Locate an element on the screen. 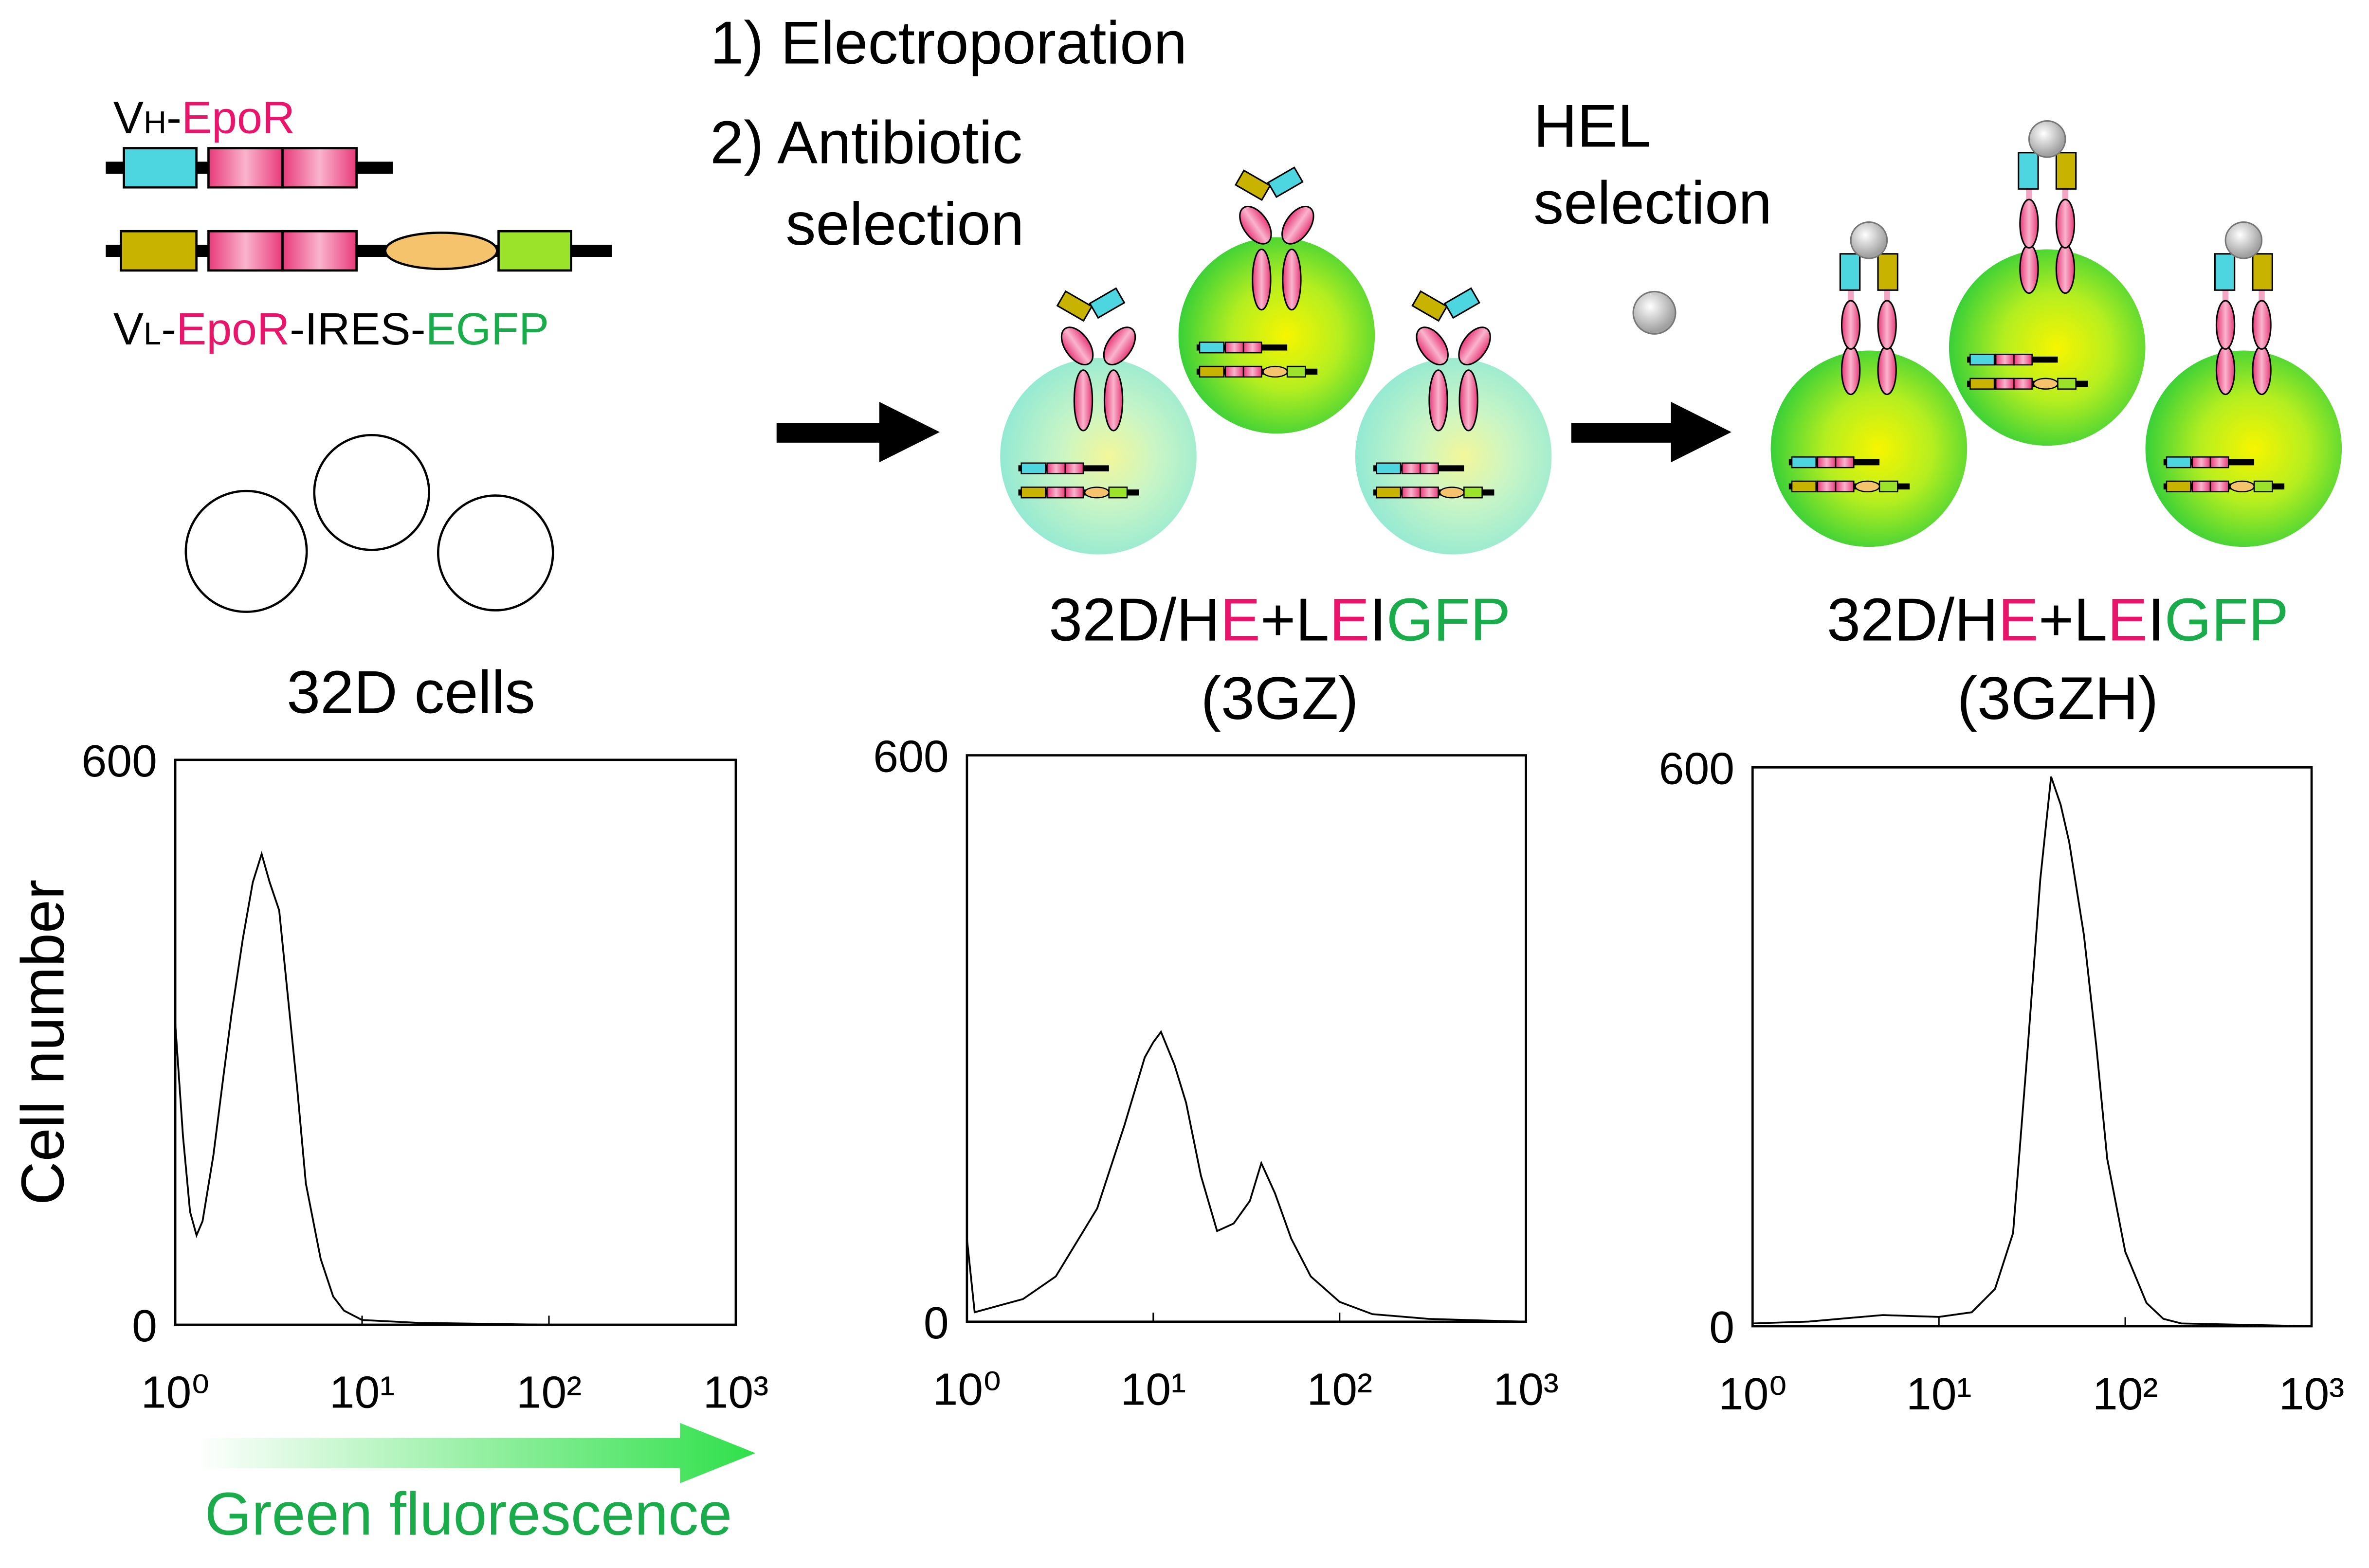 This screenshot has width=2369, height=1568. y-axis-label: Cell number is located at coordinates (42, 1042).